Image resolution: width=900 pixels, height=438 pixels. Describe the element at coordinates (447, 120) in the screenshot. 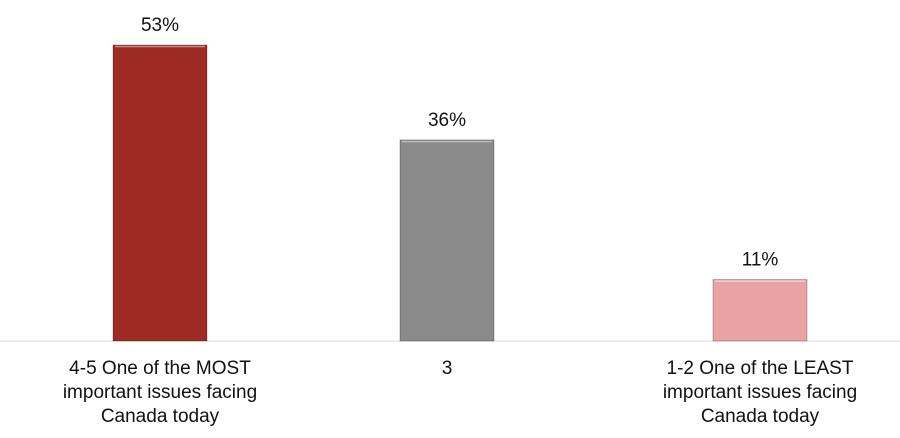

I see `data-label: 36%` at that location.